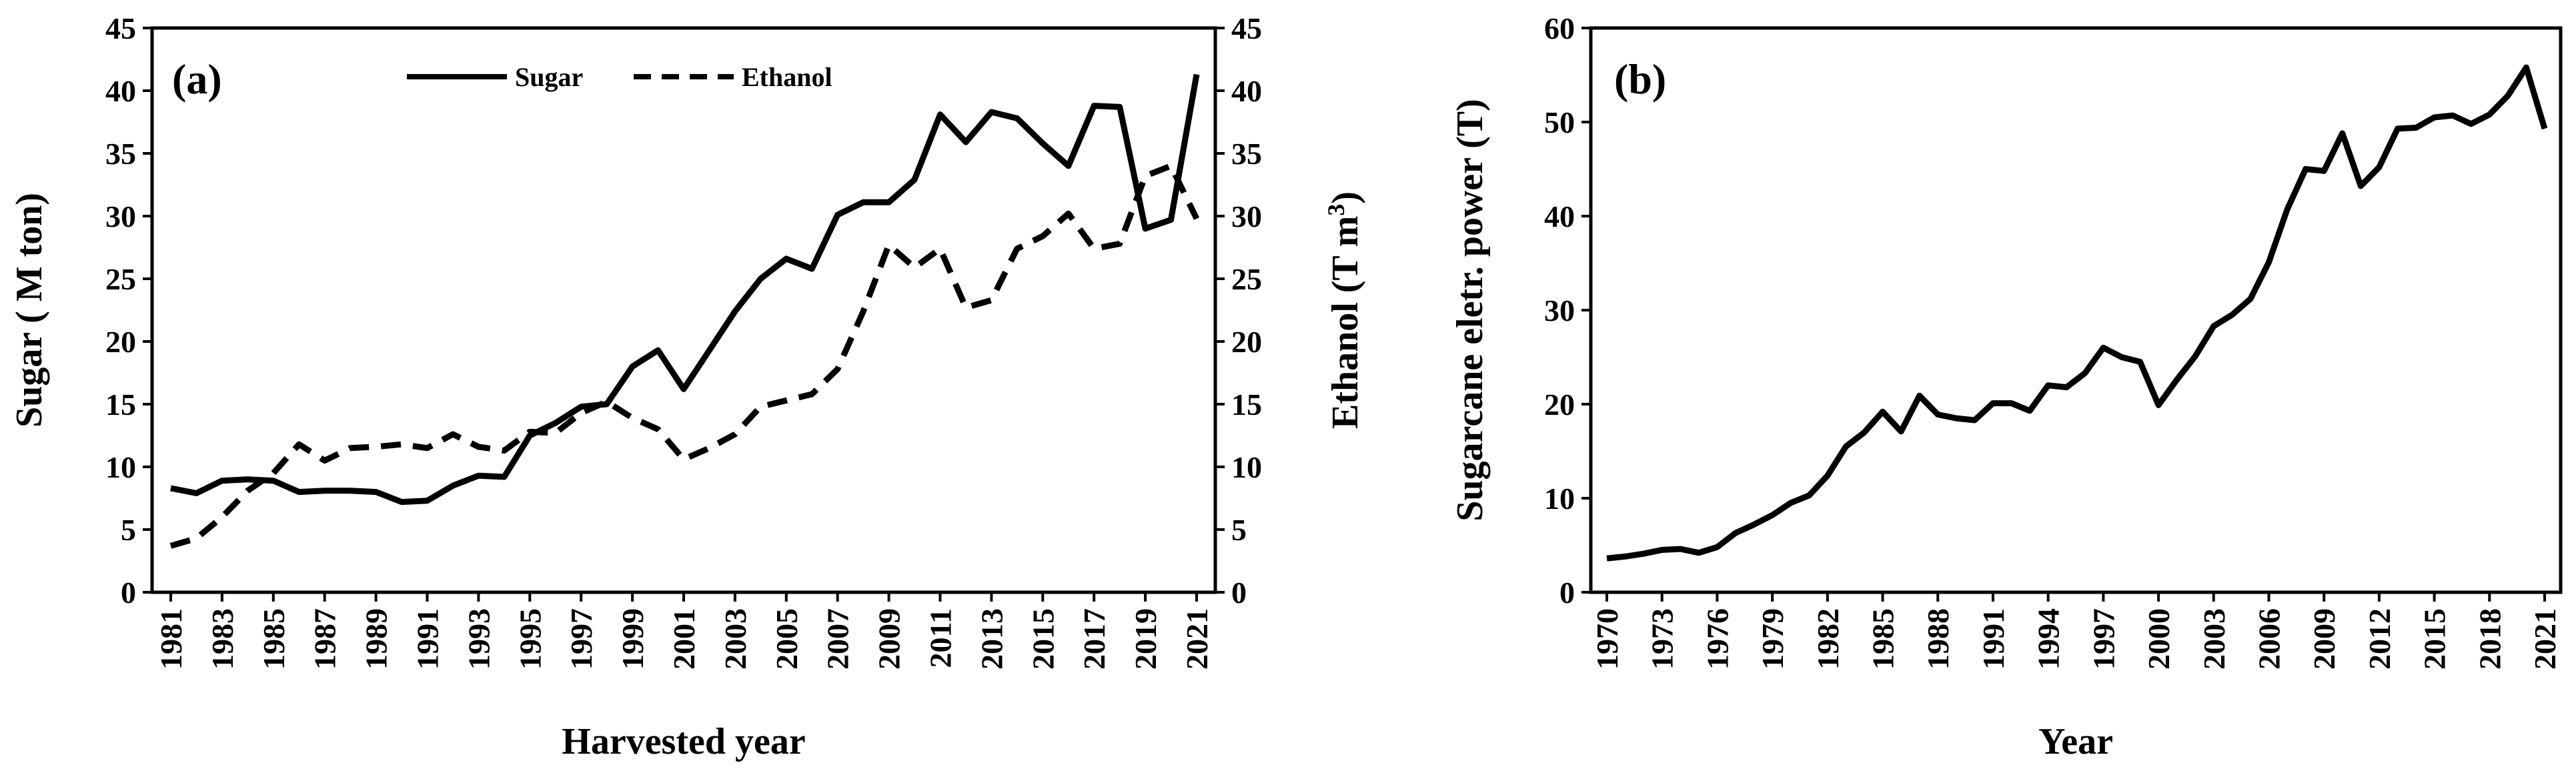 Image resolution: width=2576 pixels, height=777 pixels. I want to click on x-tick-label: 2005, so click(787, 639).